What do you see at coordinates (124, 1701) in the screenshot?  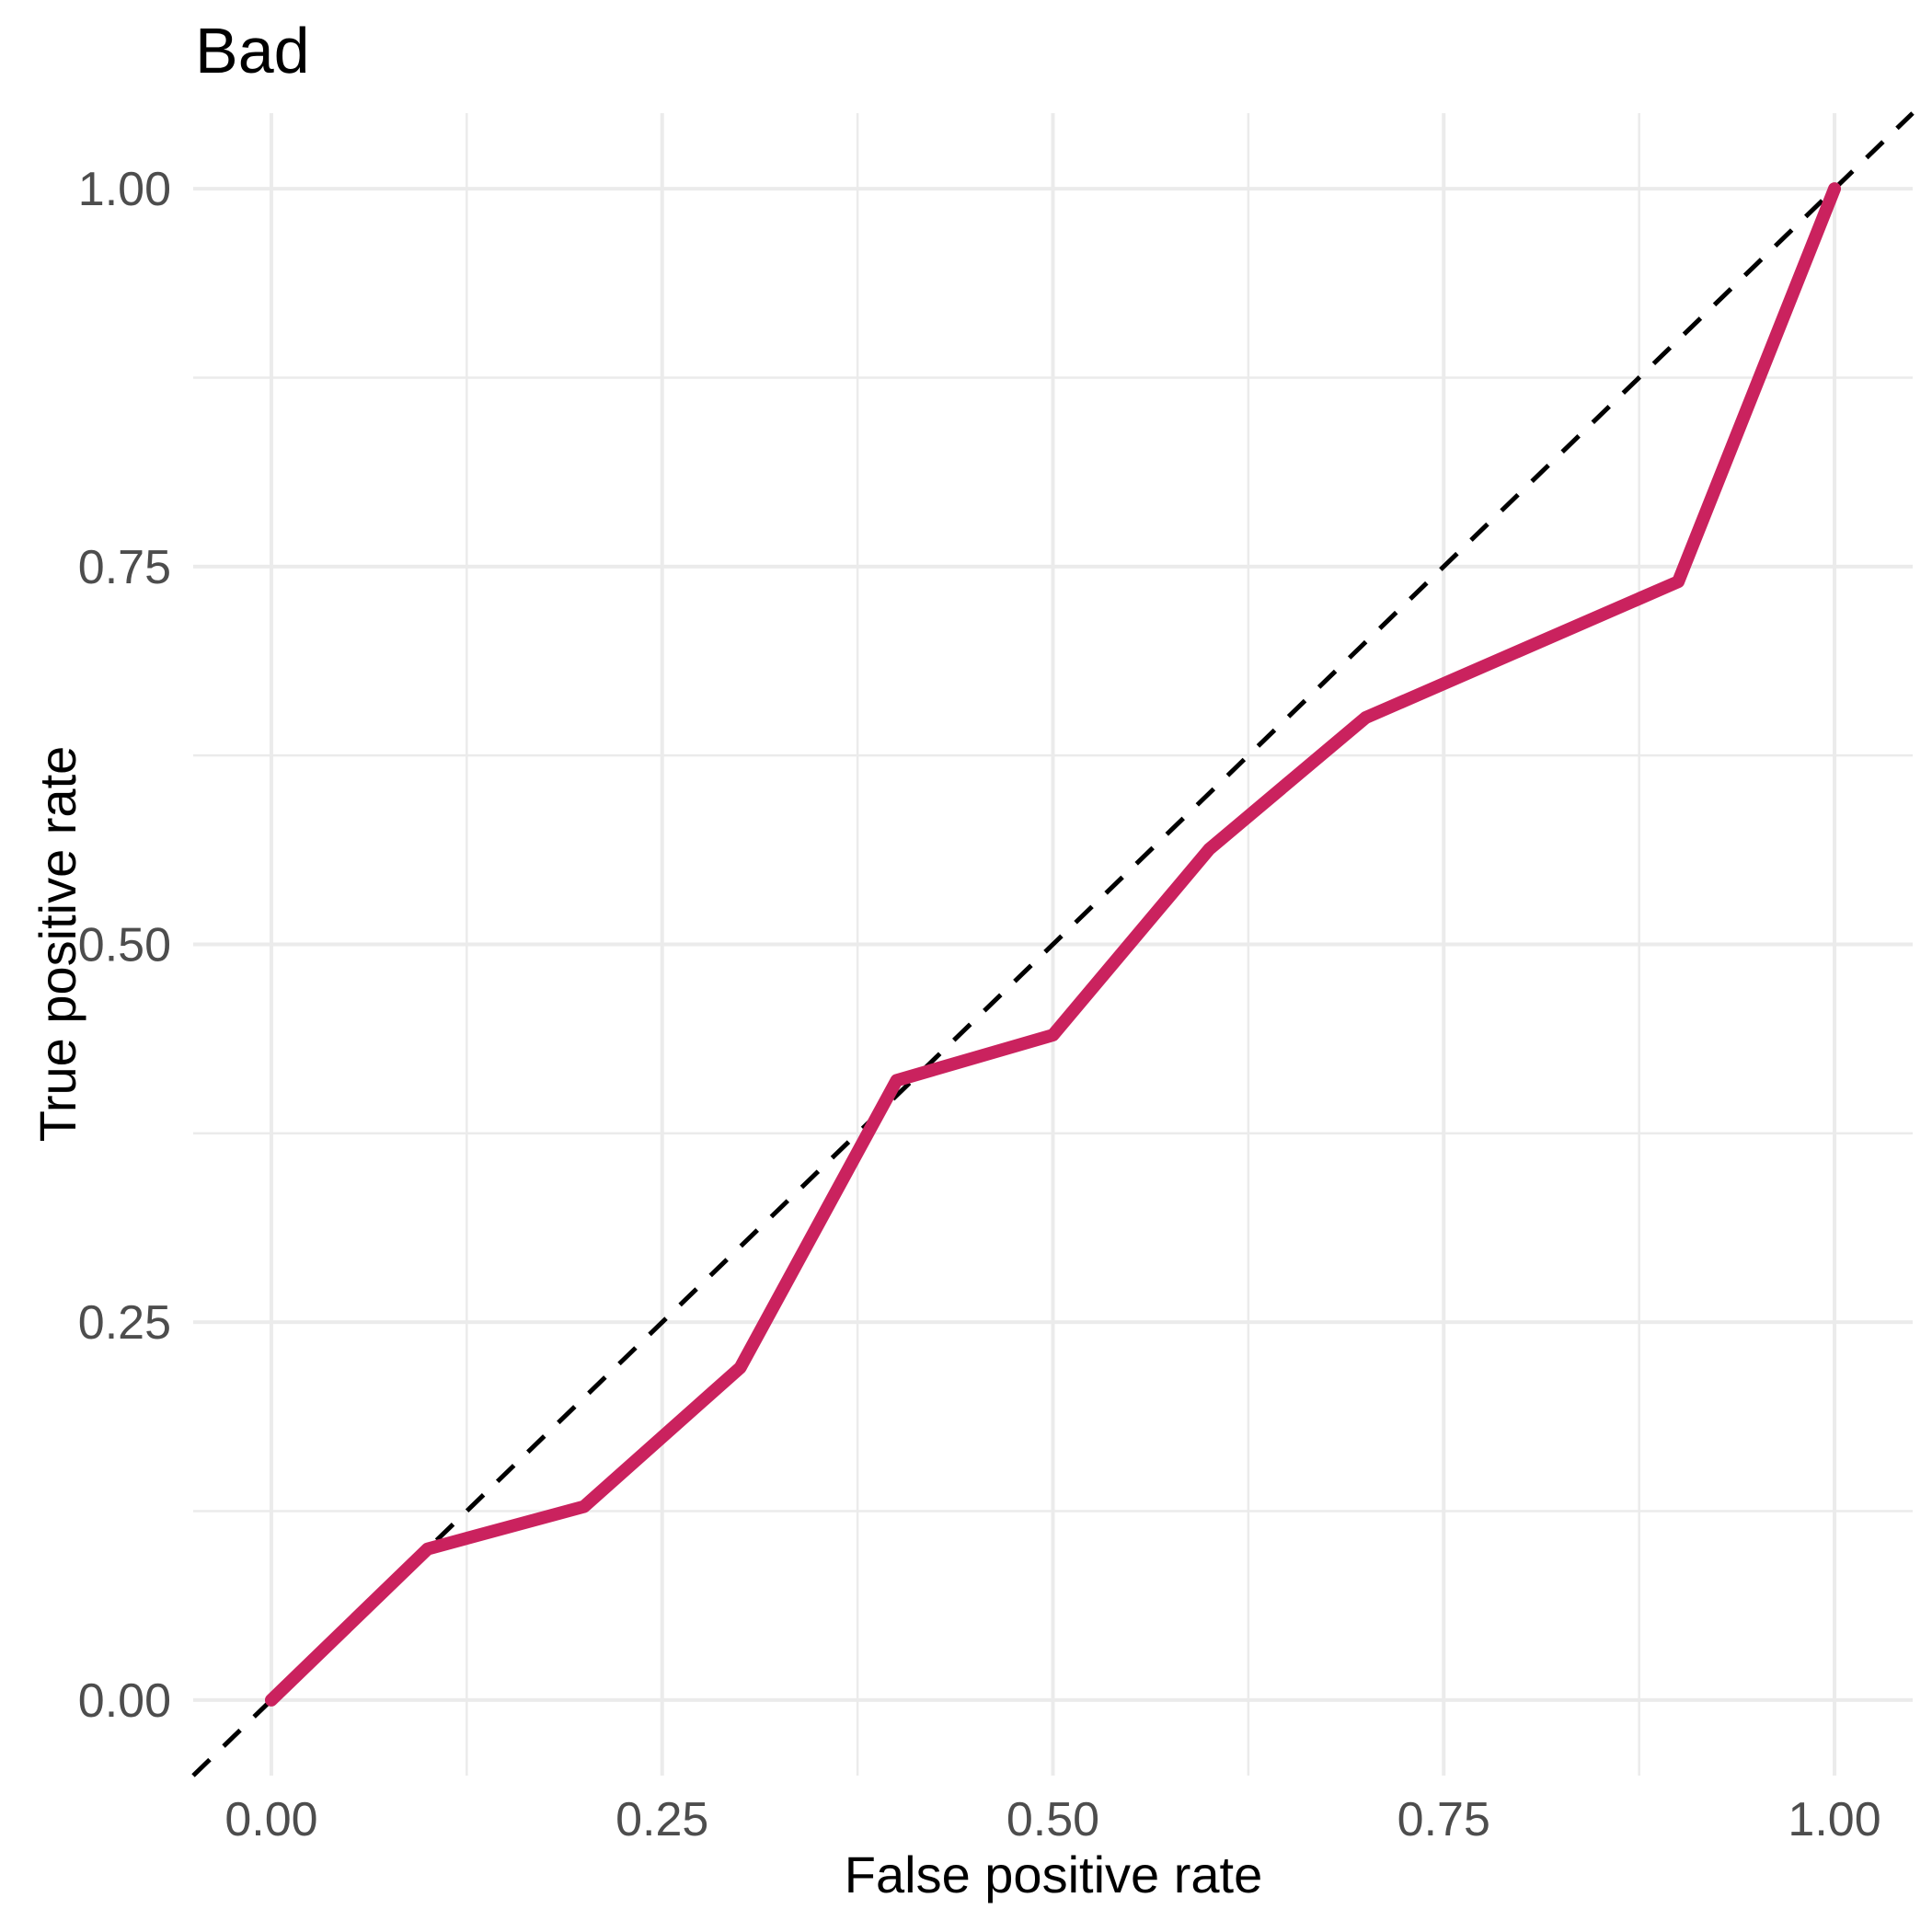 I see `y-tick-label: 0.00` at bounding box center [124, 1701].